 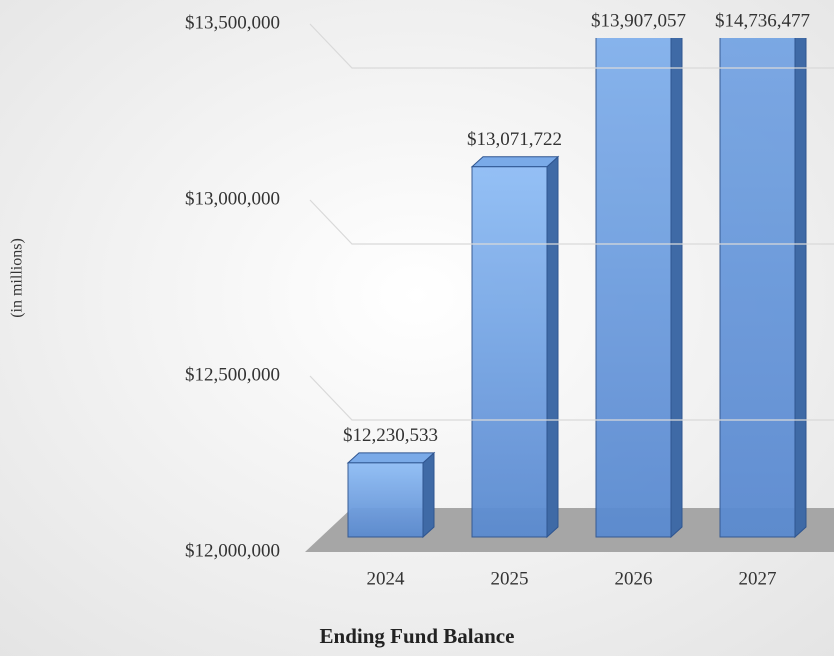 What do you see at coordinates (232, 198) in the screenshot?
I see `y-tick-label: $13,000,000` at bounding box center [232, 198].